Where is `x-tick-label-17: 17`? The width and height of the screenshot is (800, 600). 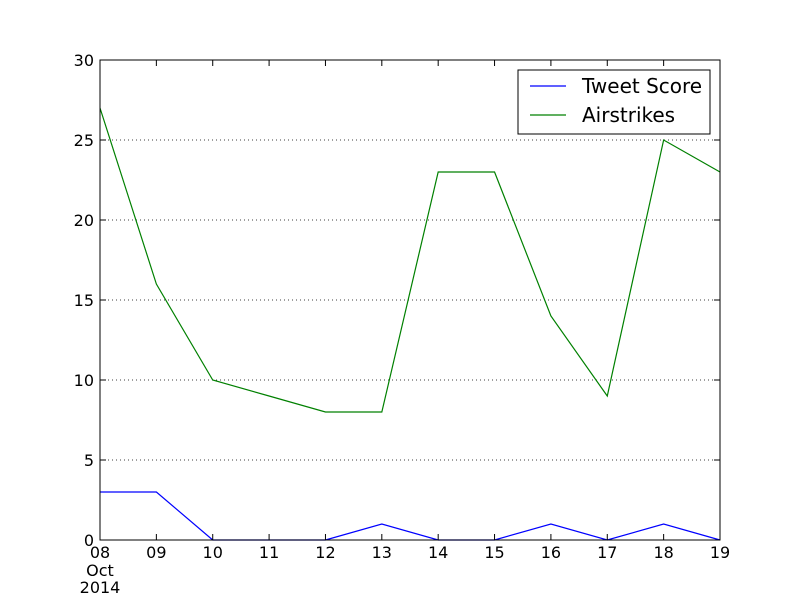
x-tick-label-17: 17 is located at coordinates (607, 552).